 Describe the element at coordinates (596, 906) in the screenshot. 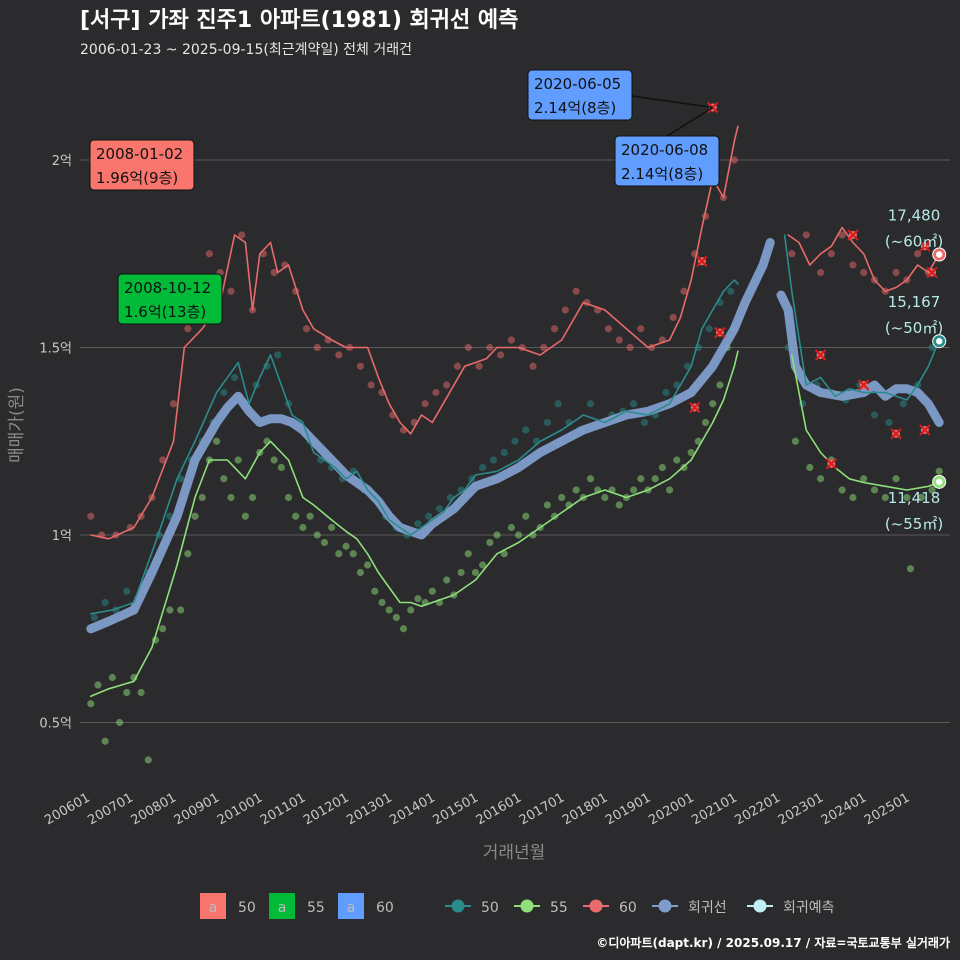

I see `legend-line-dot` at that location.